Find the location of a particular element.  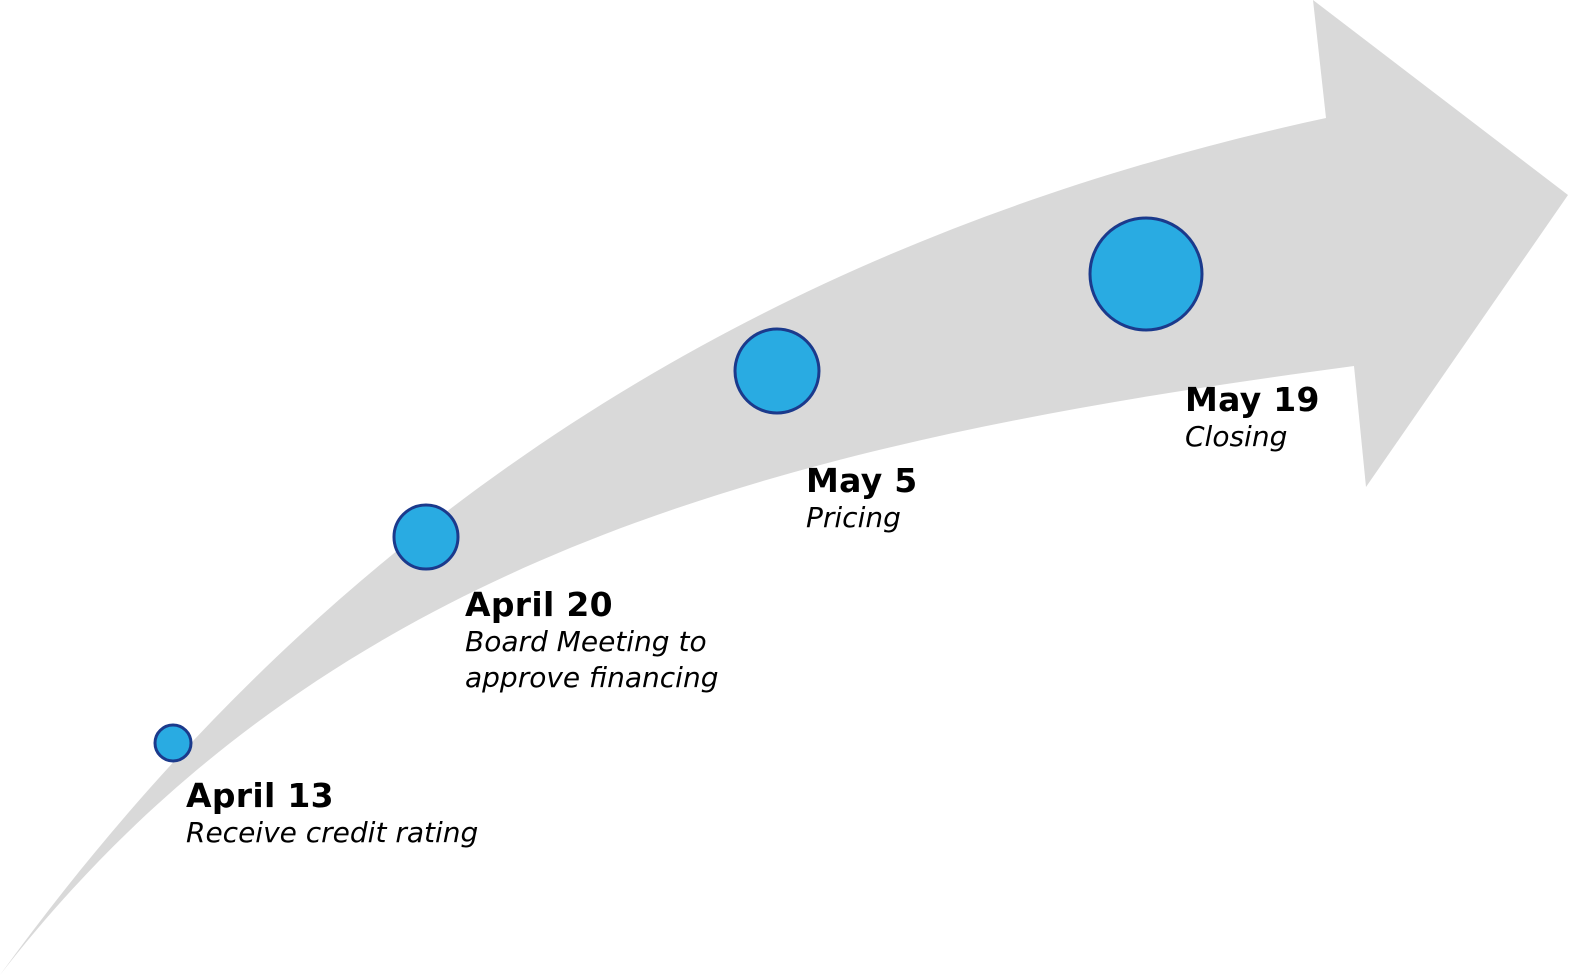

milestone-description: Closing is located at coordinates (1236, 436).